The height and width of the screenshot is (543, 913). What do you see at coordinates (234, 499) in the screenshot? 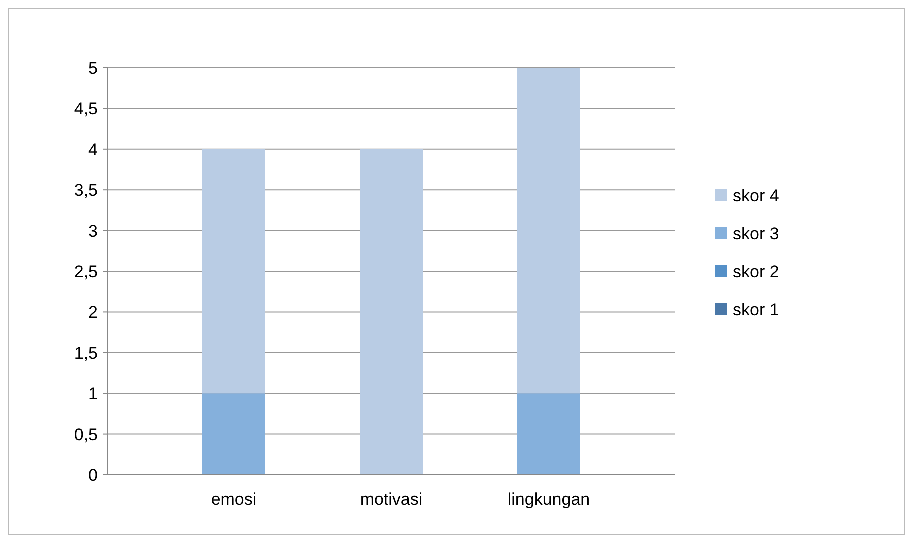
I see `x-tick-label: emosi` at bounding box center [234, 499].